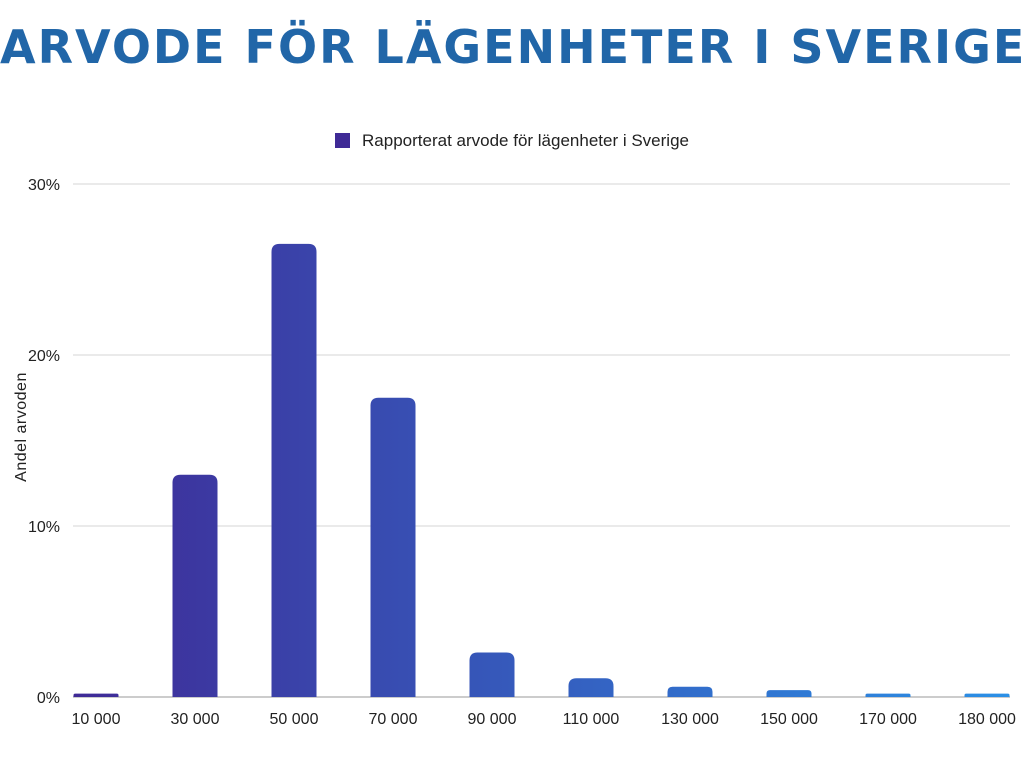 This screenshot has width=1024, height=768. Describe the element at coordinates (888, 719) in the screenshot. I see `x-tick-label: 170 000` at that location.